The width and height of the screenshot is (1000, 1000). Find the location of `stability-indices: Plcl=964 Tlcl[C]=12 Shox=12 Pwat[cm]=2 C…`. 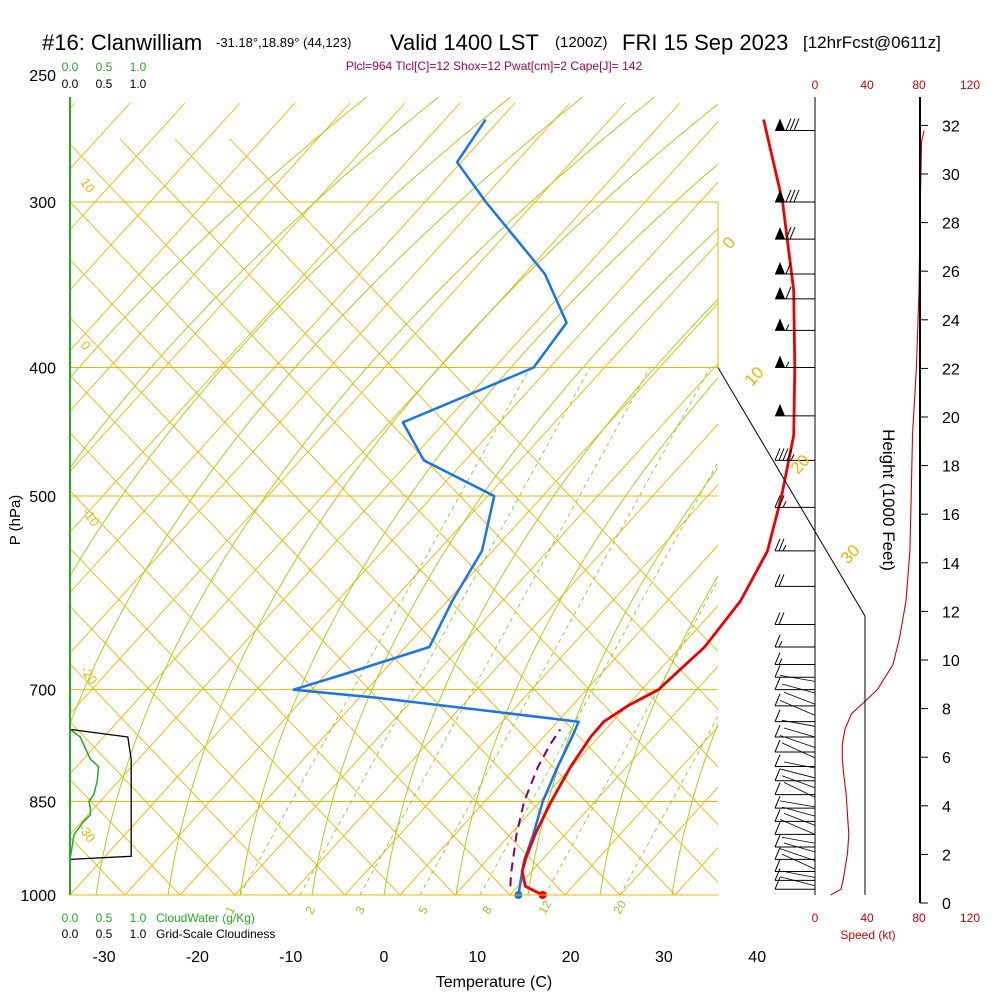

stability-indices: Plcl=964 Tlcl[C]=12 Shox=12 Pwat[cm]=2 C… is located at coordinates (494, 66).